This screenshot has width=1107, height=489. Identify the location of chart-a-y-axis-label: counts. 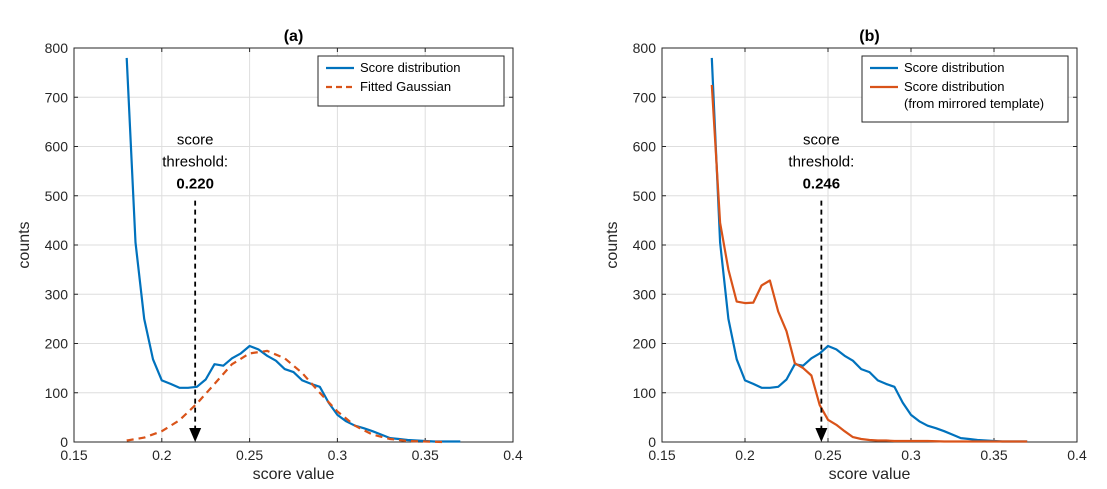
(24, 244).